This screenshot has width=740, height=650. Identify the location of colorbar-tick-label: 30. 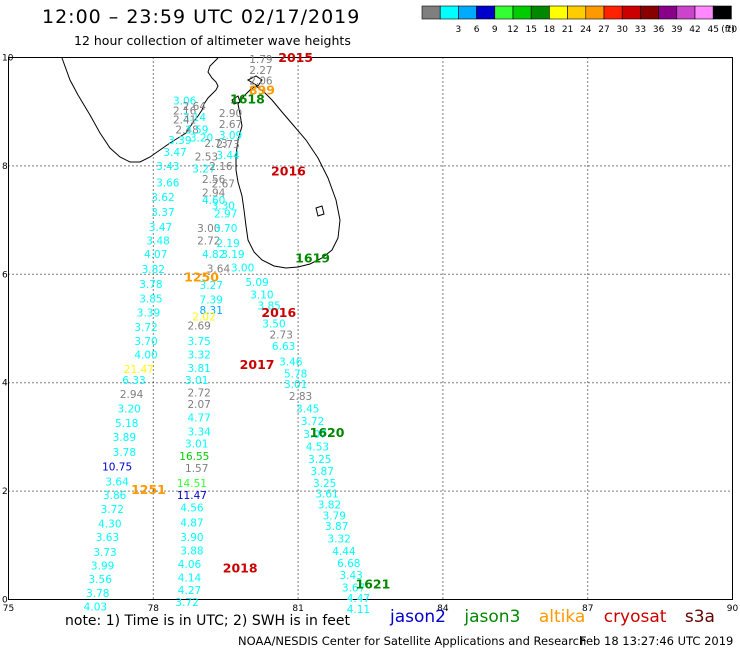
(622, 30).